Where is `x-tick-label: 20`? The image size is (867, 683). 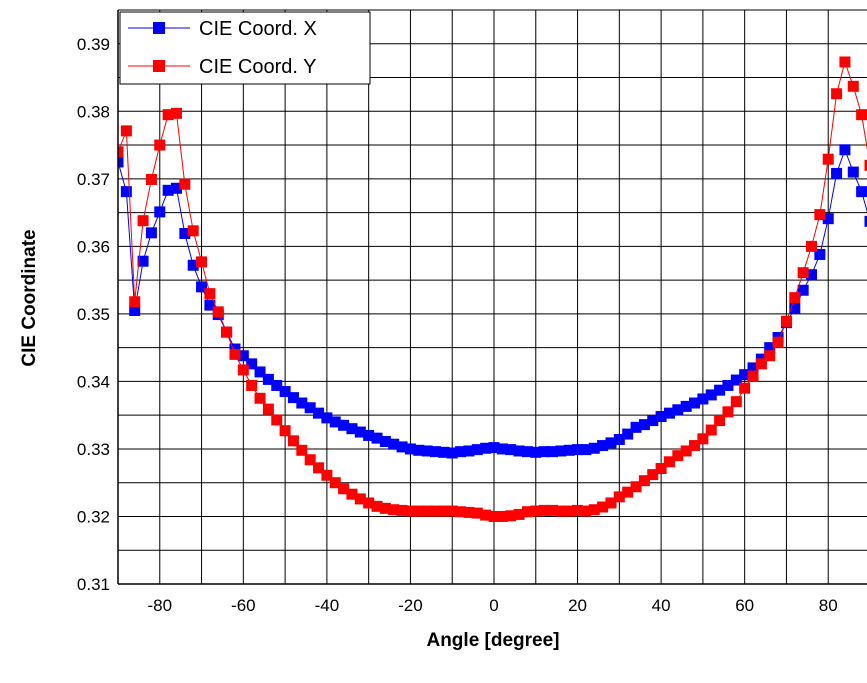 x-tick-label: 20 is located at coordinates (577, 605).